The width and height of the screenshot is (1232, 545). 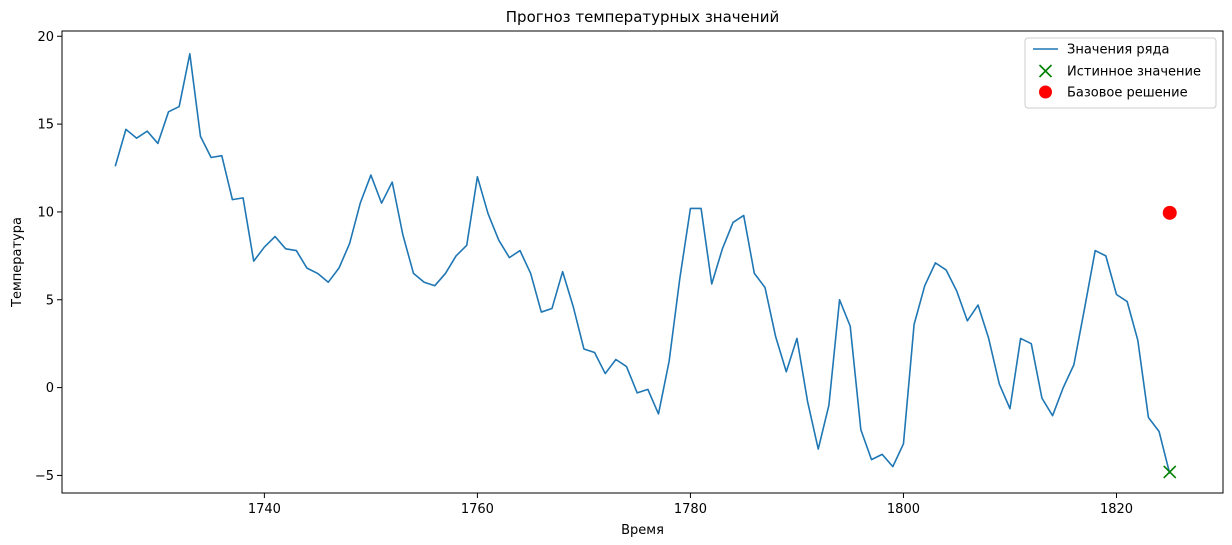 What do you see at coordinates (45, 212) in the screenshot?
I see `y-tick-label: 10` at bounding box center [45, 212].